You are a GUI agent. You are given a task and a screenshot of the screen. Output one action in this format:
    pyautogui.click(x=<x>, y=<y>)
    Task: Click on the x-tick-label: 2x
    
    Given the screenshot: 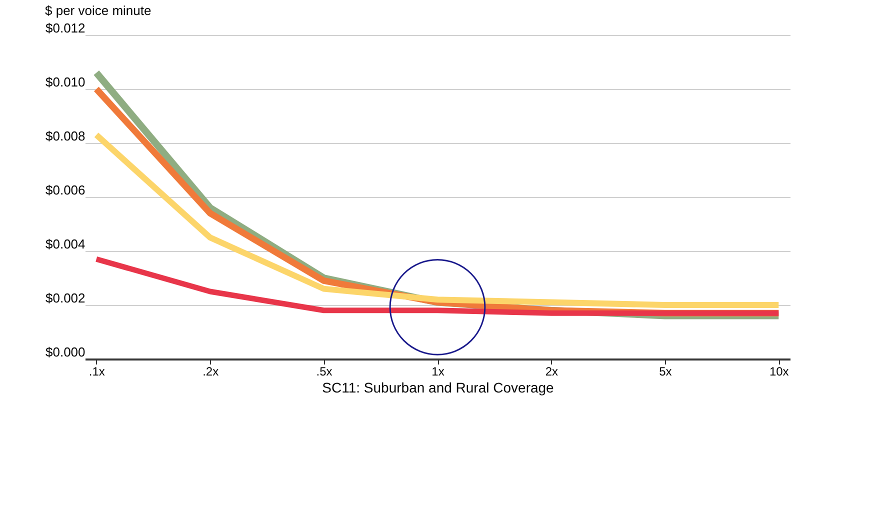 What is the action you would take?
    pyautogui.click(x=551, y=371)
    